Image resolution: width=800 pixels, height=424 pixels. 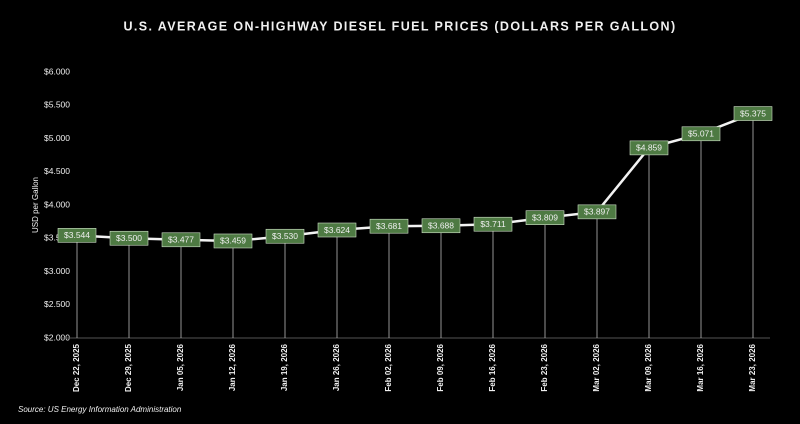 I want to click on y-tick-label: $6.000, so click(x=57, y=71).